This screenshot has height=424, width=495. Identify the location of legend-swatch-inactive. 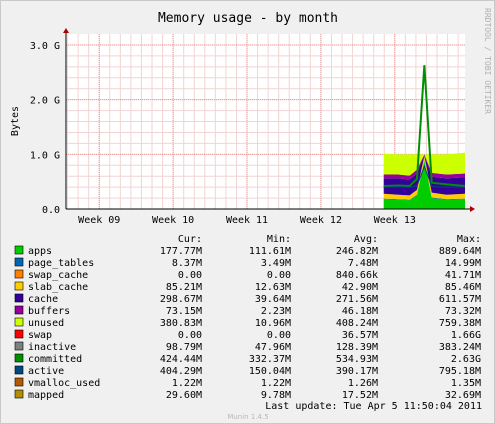
(19, 346).